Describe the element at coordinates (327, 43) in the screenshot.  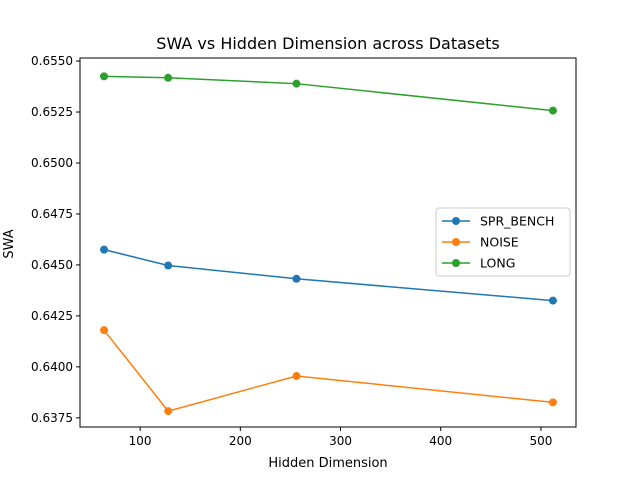
I see `chart-title: SWA vs Hidden Dimension across Datasets` at that location.